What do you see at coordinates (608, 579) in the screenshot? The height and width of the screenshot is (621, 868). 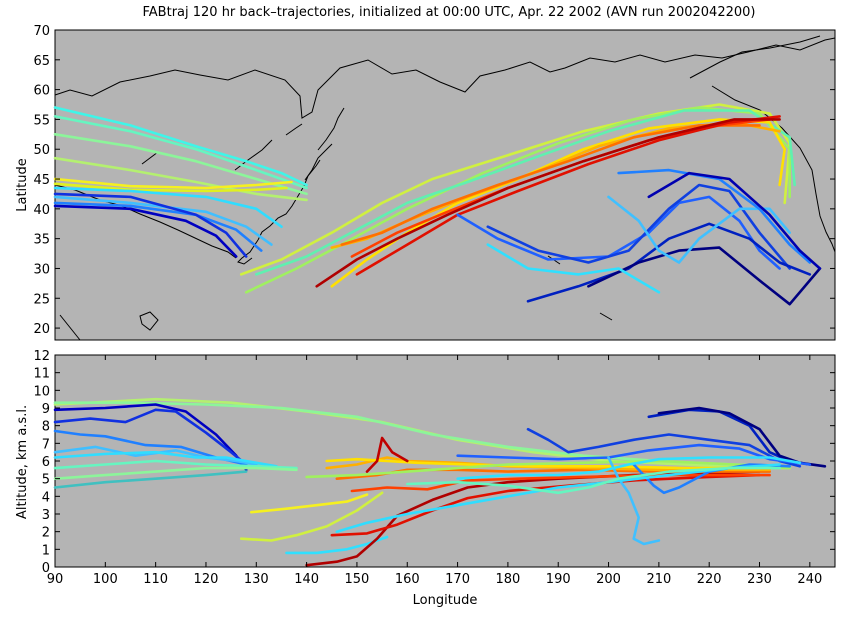 I see `altitude-xtick-label: 200` at bounding box center [608, 579].